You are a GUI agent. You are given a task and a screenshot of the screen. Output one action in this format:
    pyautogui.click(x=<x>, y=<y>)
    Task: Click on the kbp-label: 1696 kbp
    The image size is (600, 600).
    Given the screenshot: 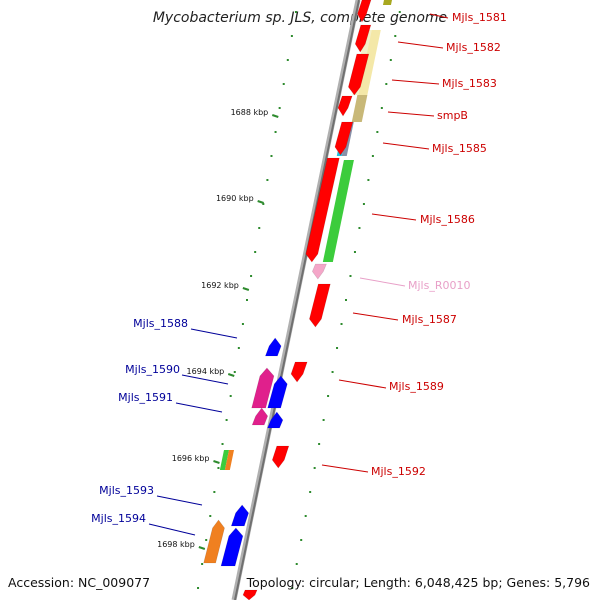 What is the action you would take?
    pyautogui.click(x=191, y=458)
    